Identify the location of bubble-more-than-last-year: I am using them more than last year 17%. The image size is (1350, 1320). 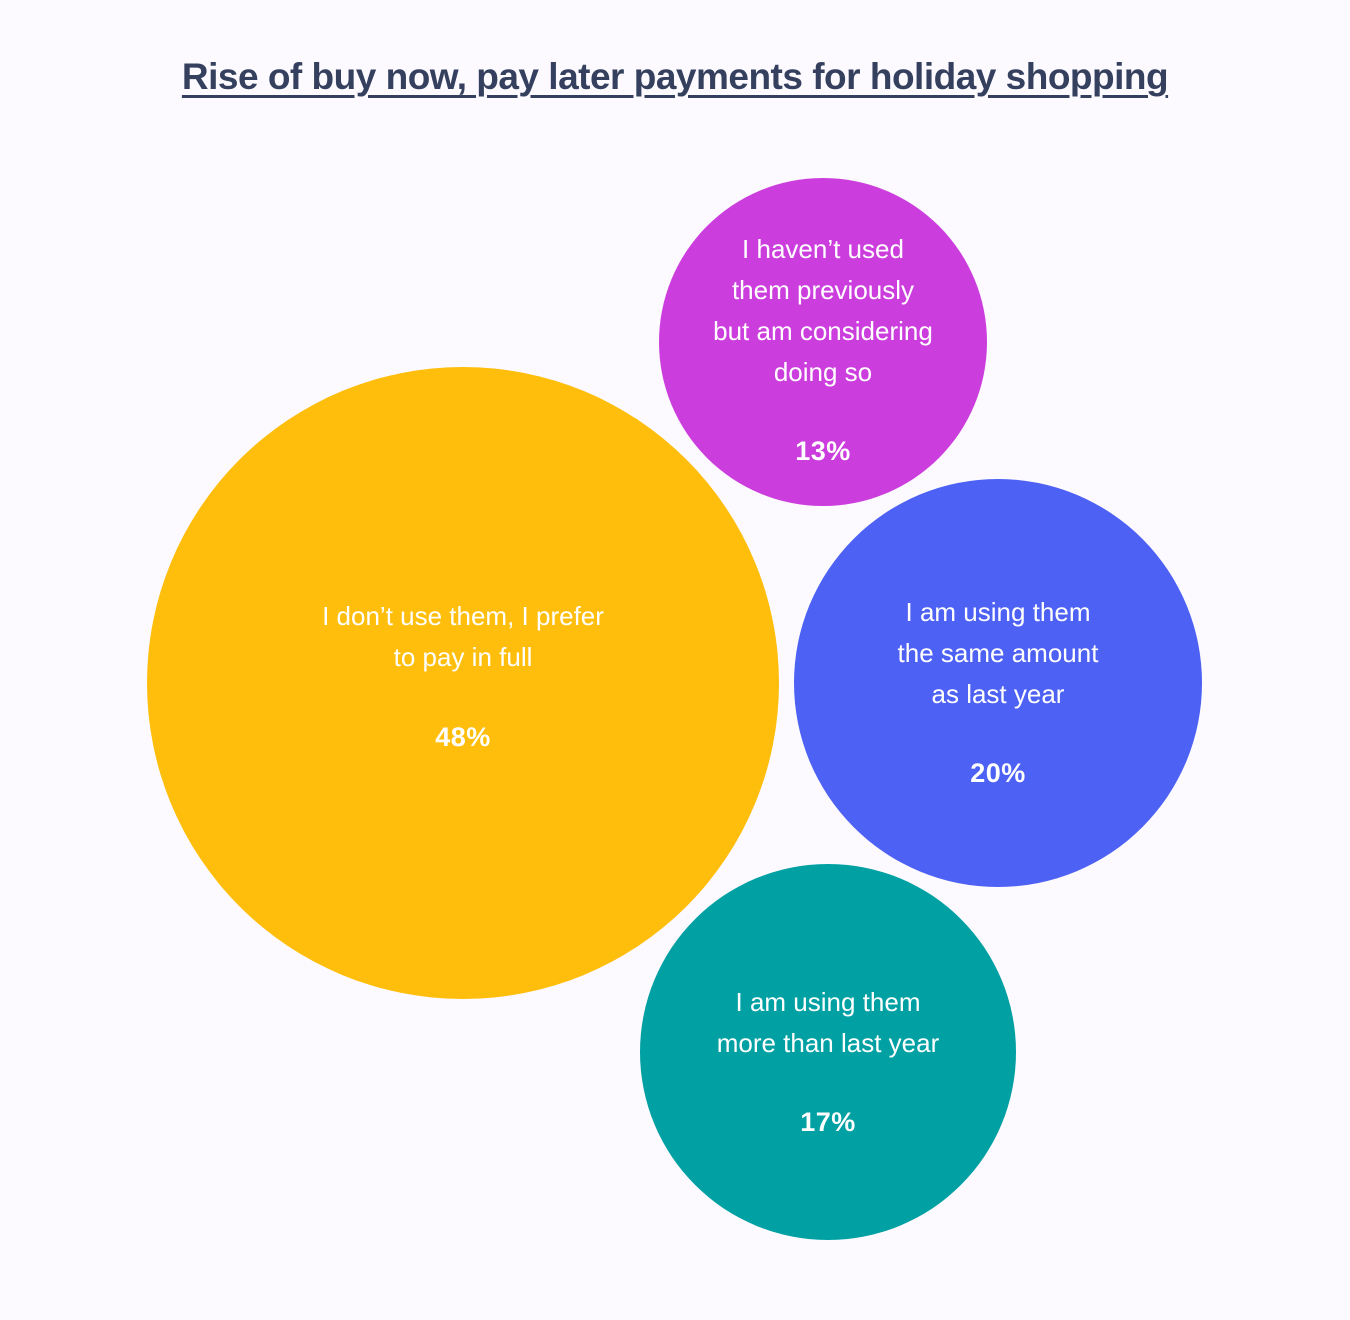
(828, 1052).